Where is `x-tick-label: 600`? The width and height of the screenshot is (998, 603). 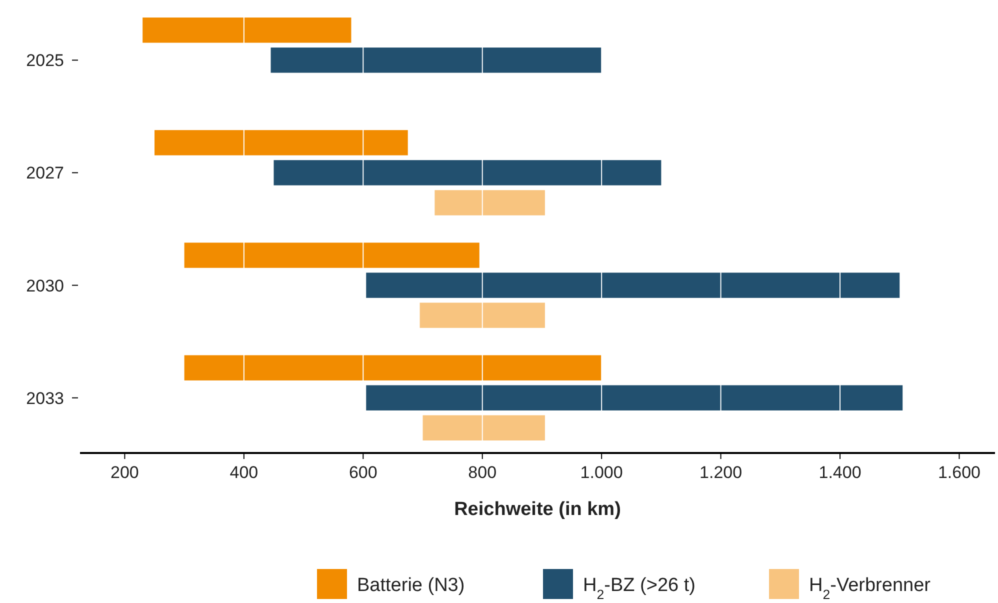
x-tick-label: 600 is located at coordinates (363, 472).